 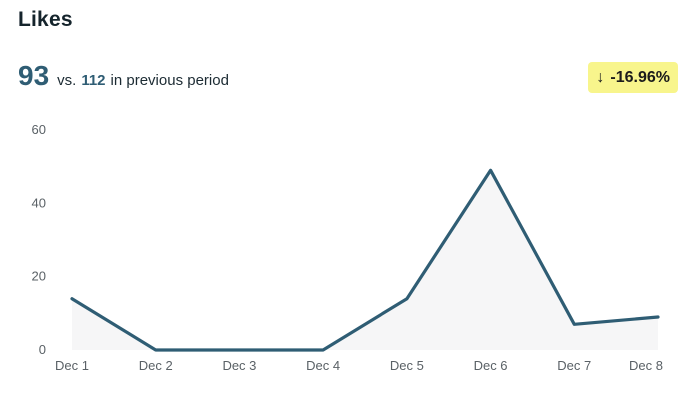 What do you see at coordinates (239, 365) in the screenshot?
I see `x-tick-label: Dec 3` at bounding box center [239, 365].